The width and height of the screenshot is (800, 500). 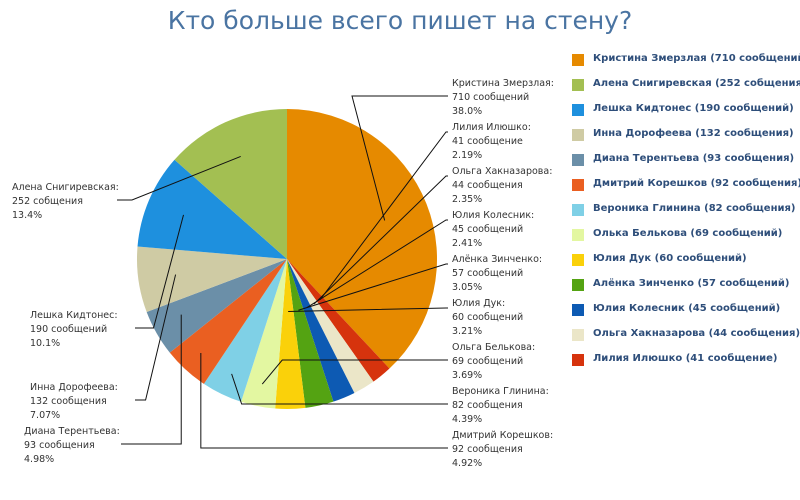 I want to click on legend-label: Алена Снигиревская (252 собщения), so click(x=696, y=83).